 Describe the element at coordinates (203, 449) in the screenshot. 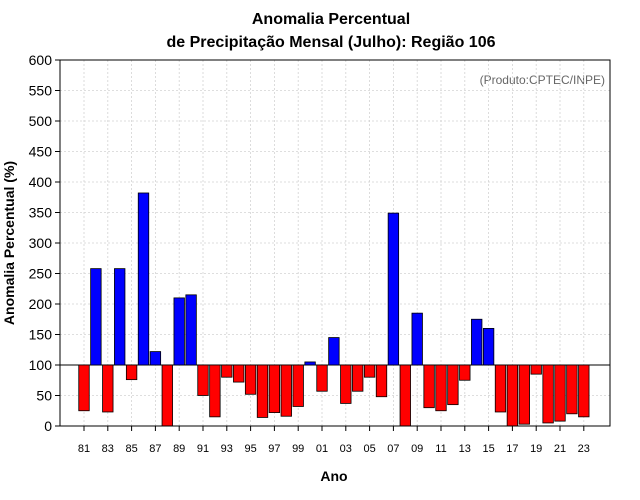

I see `x-tick-label: 91` at that location.